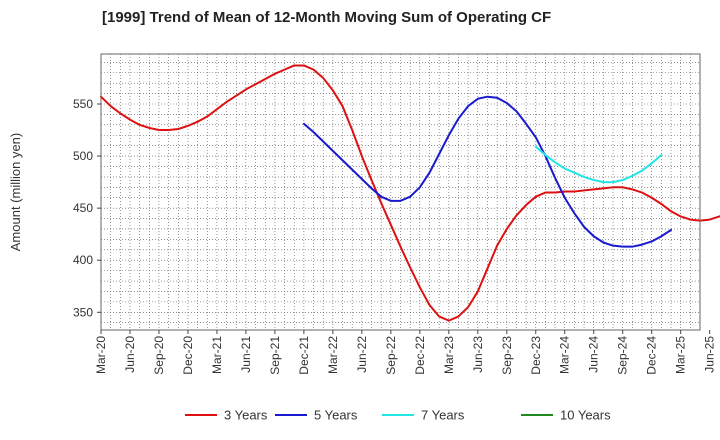  Describe the element at coordinates (443, 415) in the screenshot. I see `legend-label-7-years: 7 Years` at that location.